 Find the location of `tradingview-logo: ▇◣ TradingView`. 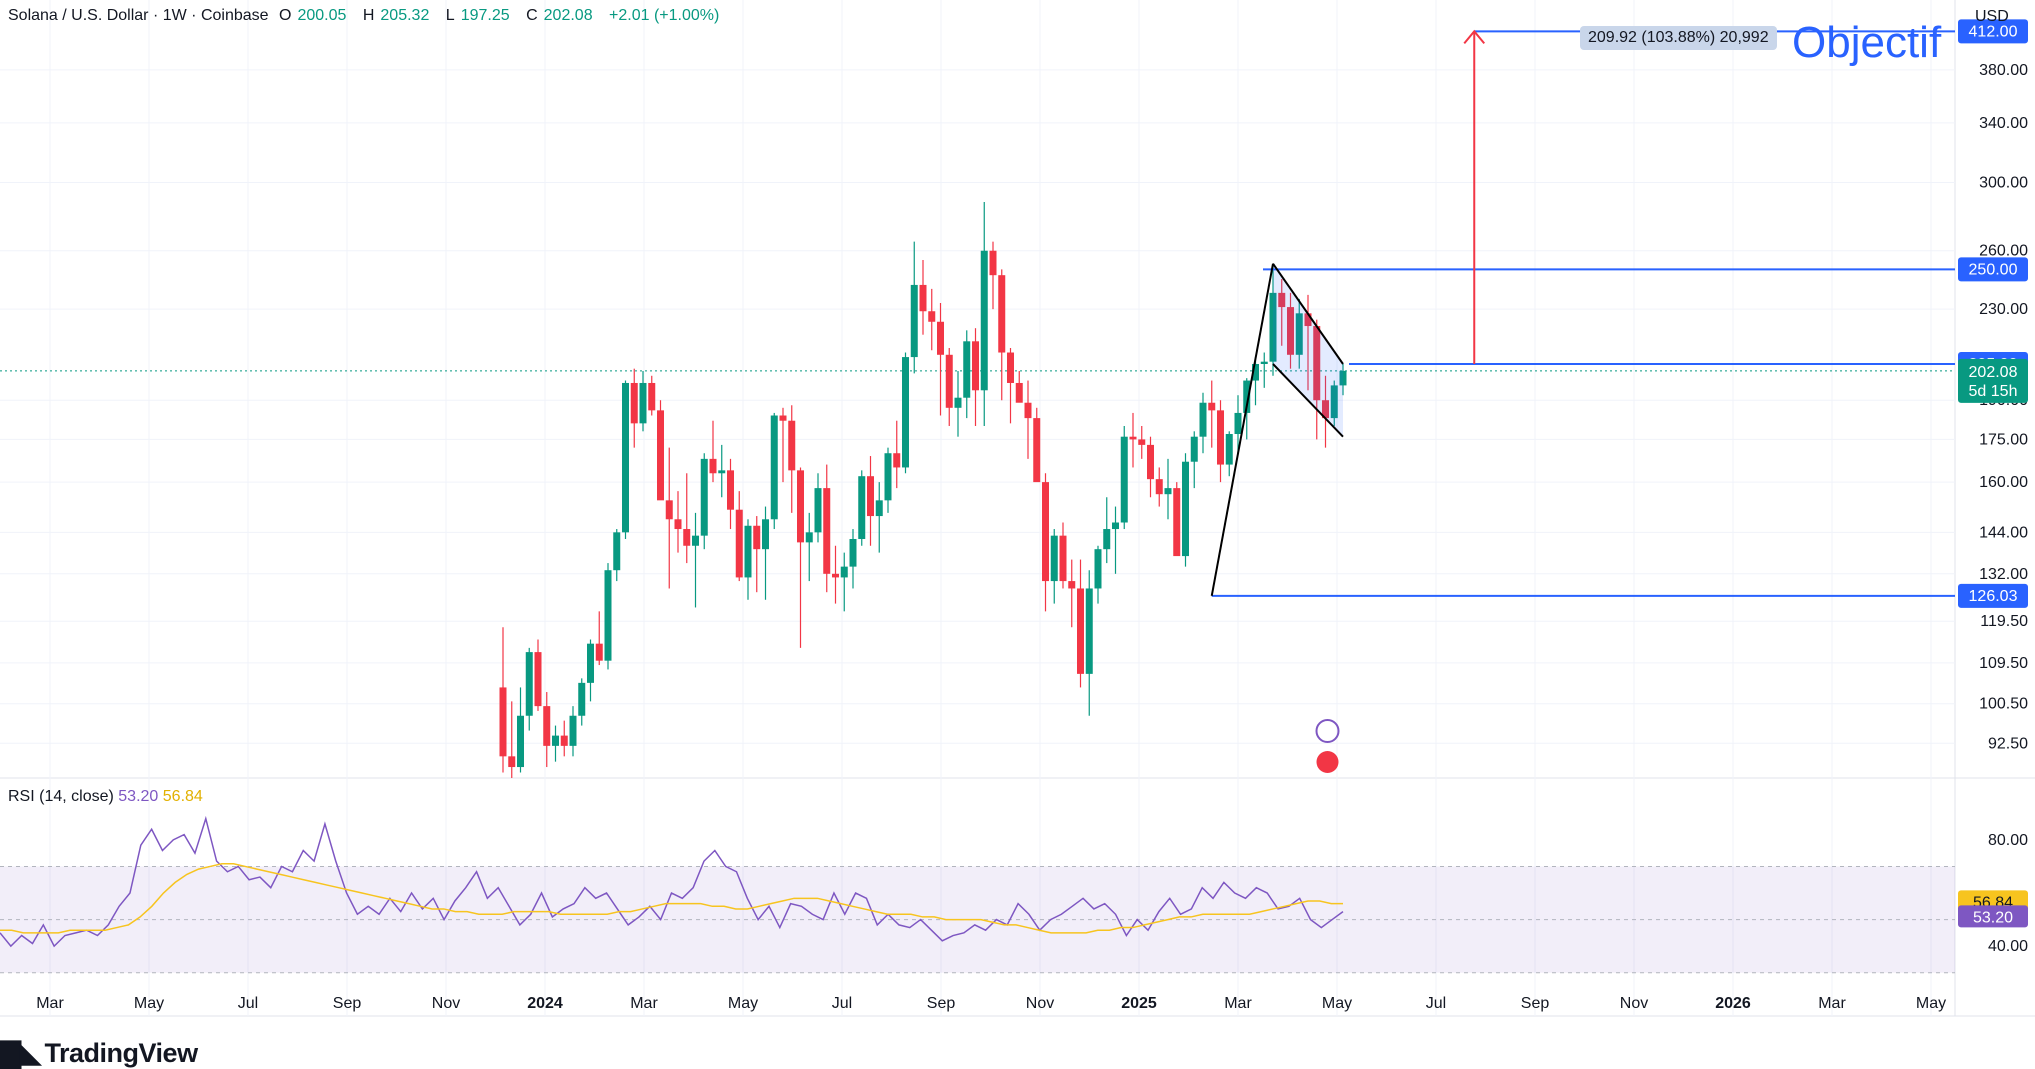

tradingview-logo: ▇◣ TradingView is located at coordinates (99, 1053).